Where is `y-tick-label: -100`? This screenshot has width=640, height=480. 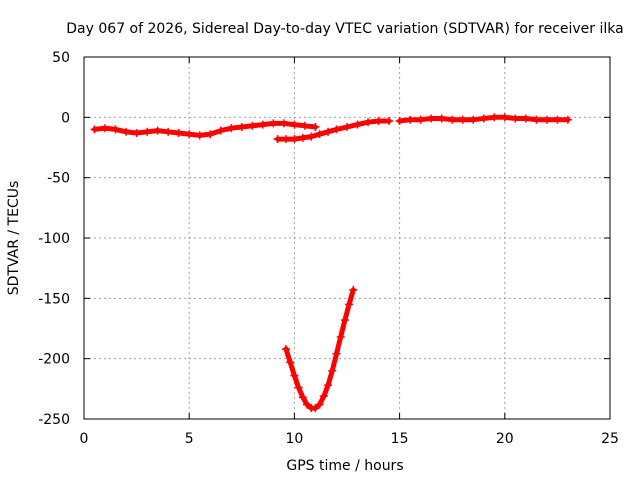 y-tick-label: -100 is located at coordinates (54, 239).